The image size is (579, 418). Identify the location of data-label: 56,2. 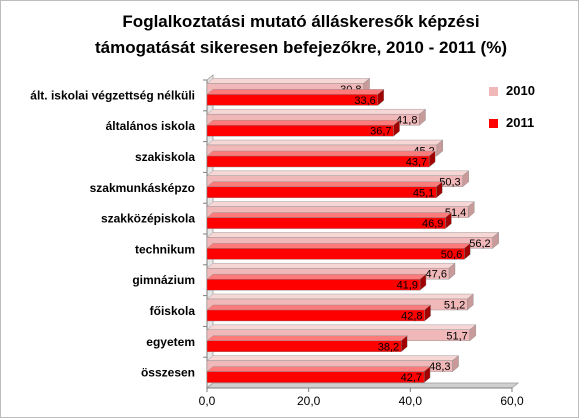
(479, 244).